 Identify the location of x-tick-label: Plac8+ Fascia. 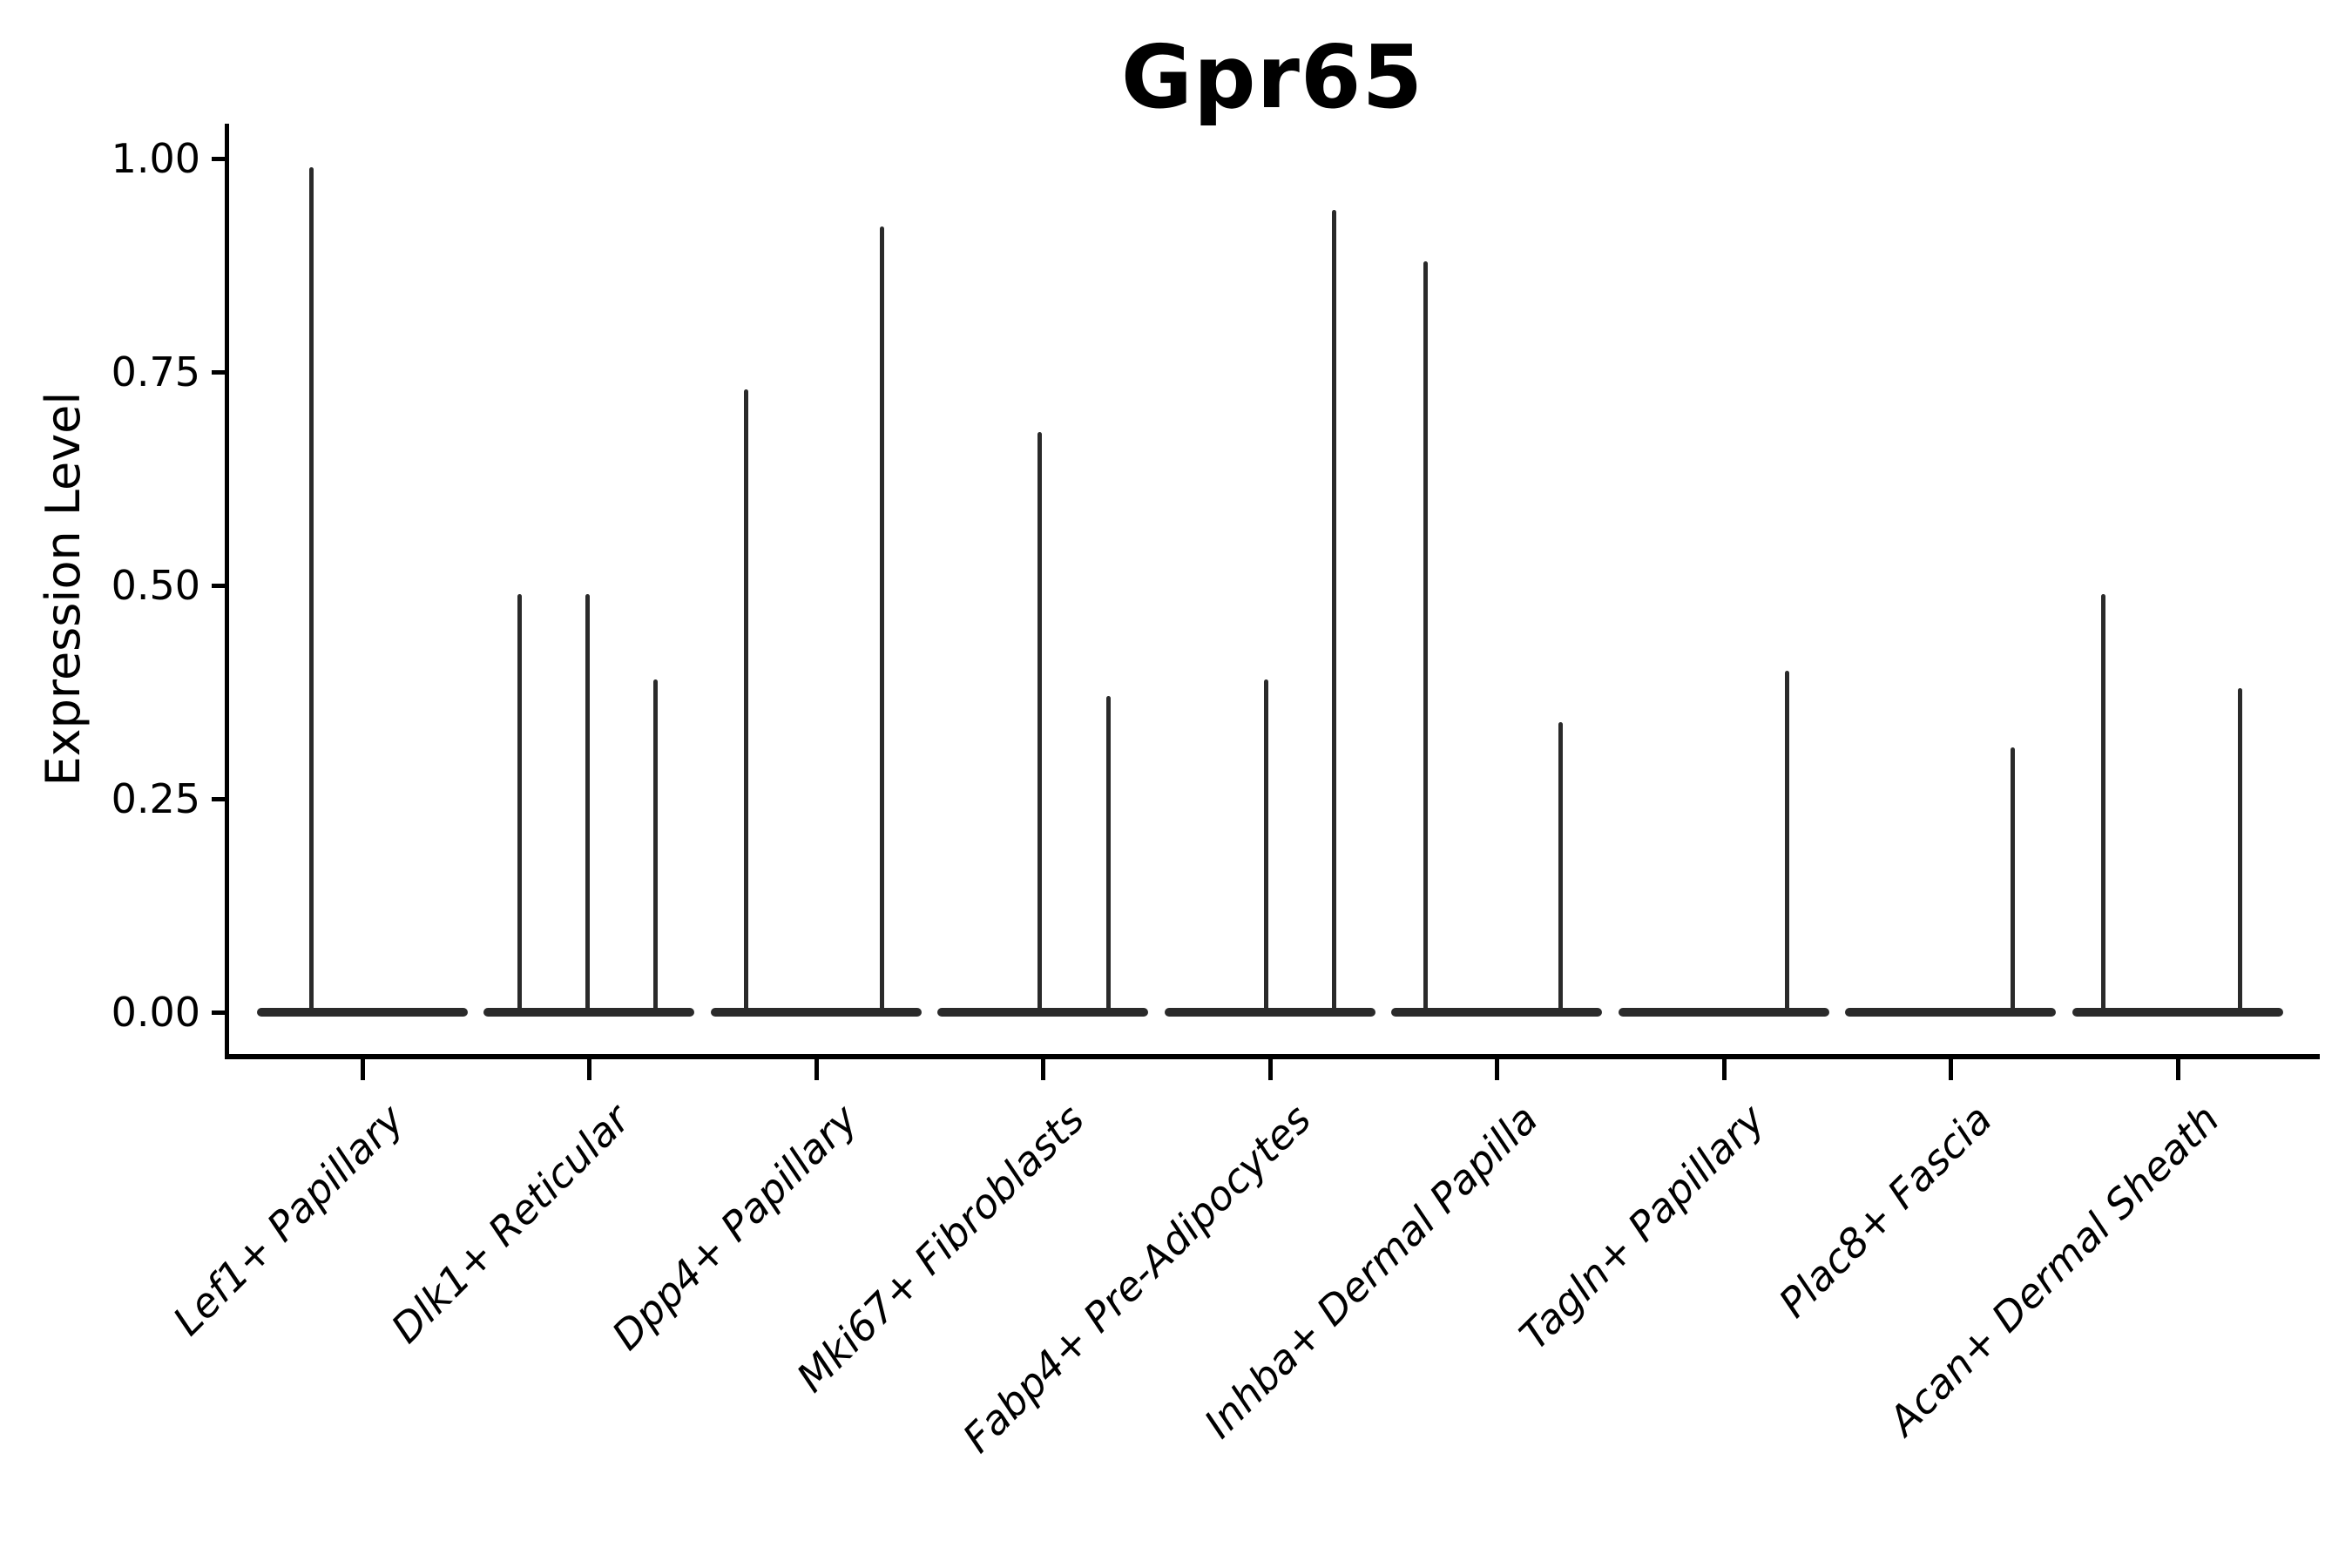
(1885, 1211).